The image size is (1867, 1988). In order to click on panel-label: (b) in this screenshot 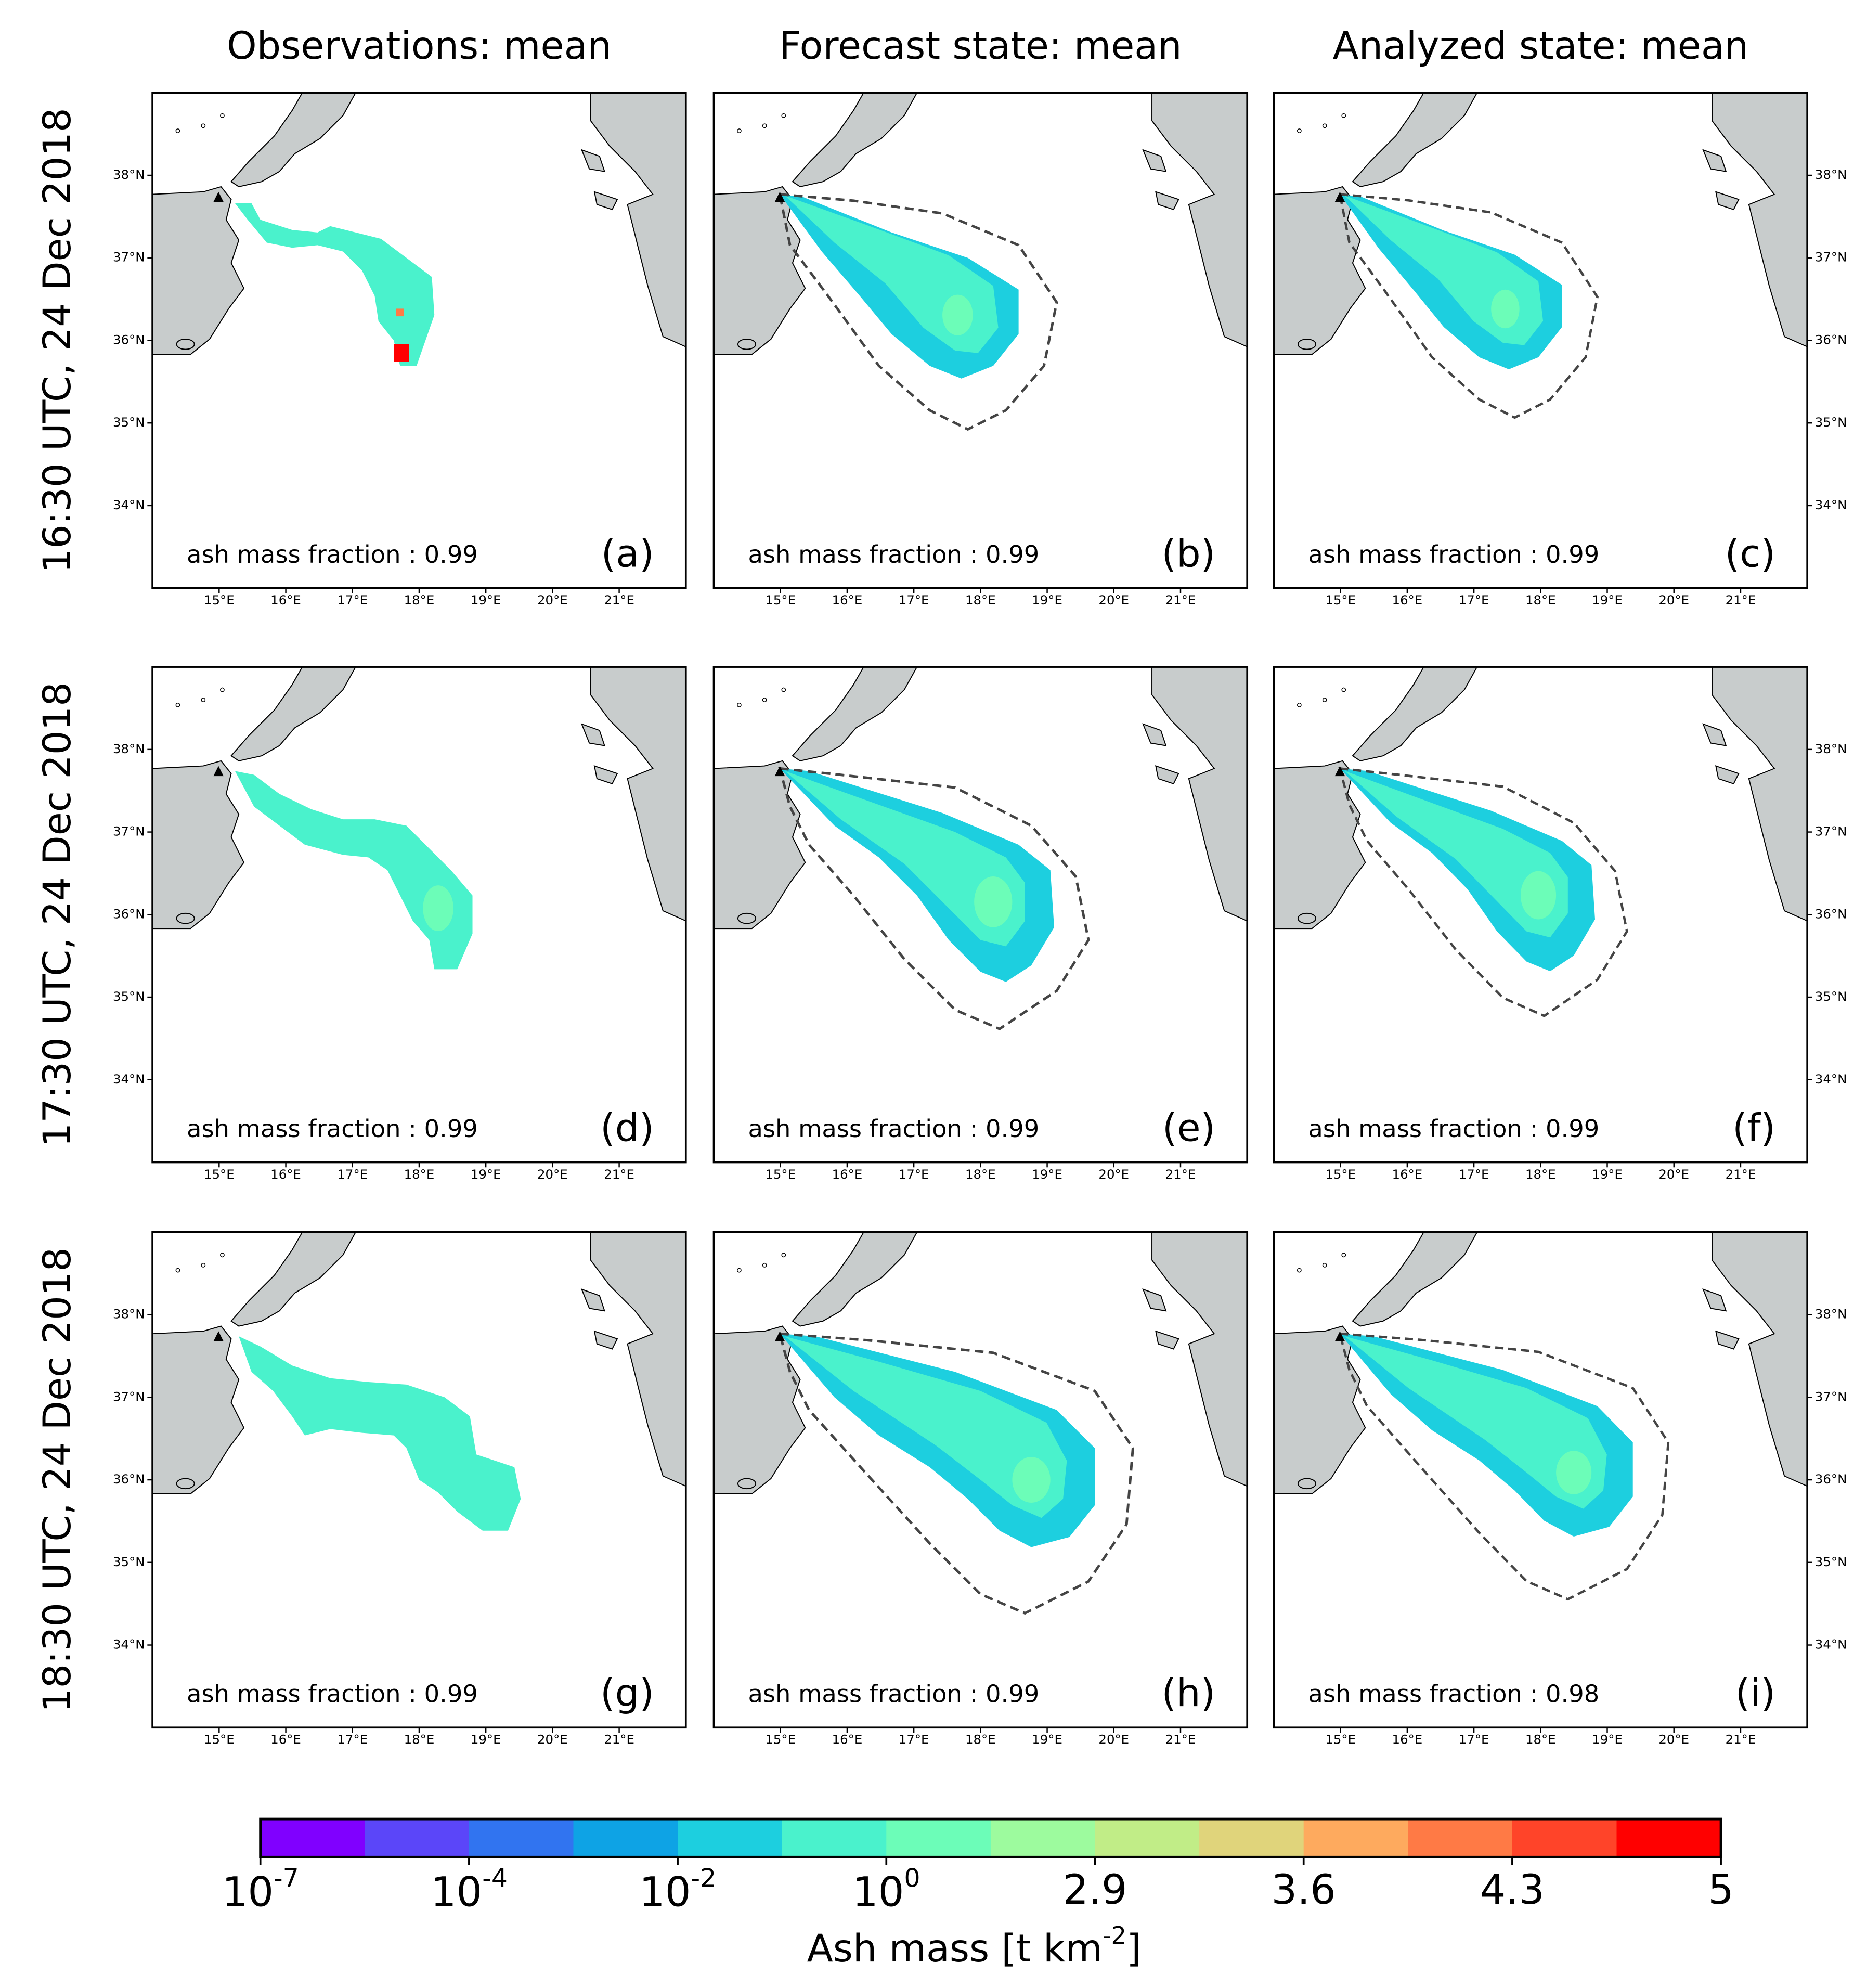, I will do `click(1188, 554)`.